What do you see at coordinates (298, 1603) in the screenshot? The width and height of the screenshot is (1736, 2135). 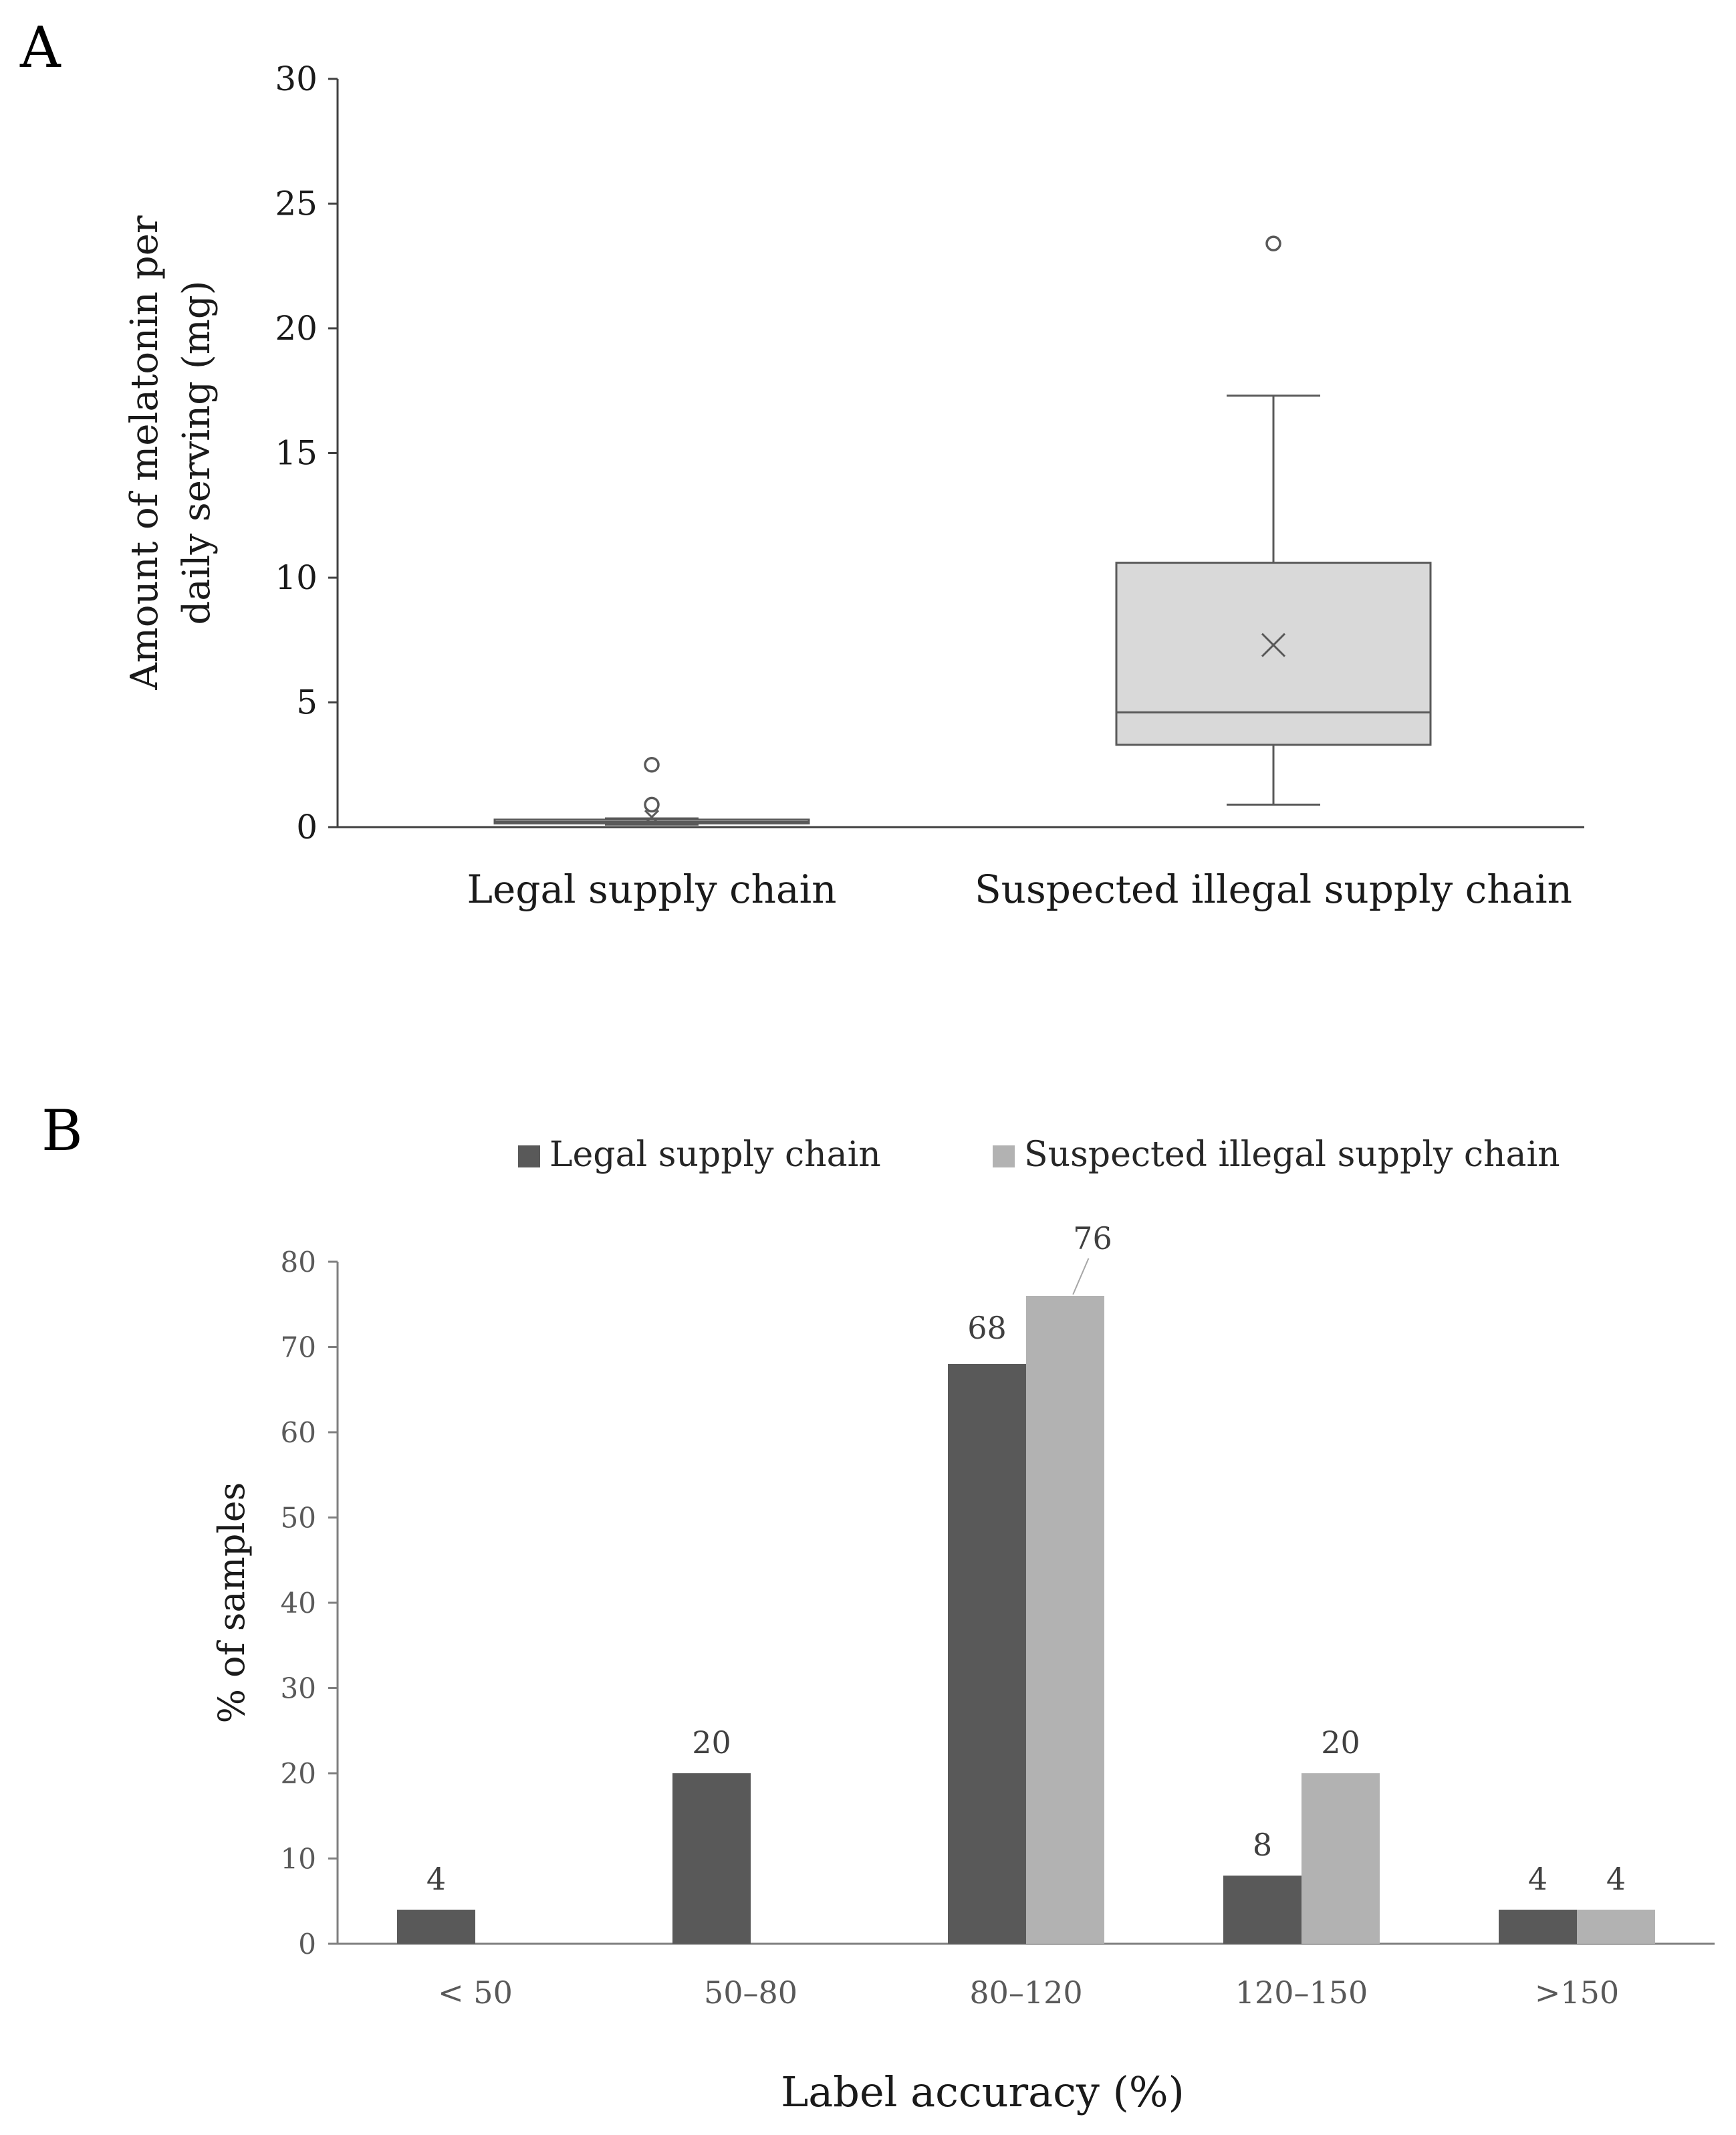 I see `y-tick-label: 40` at bounding box center [298, 1603].